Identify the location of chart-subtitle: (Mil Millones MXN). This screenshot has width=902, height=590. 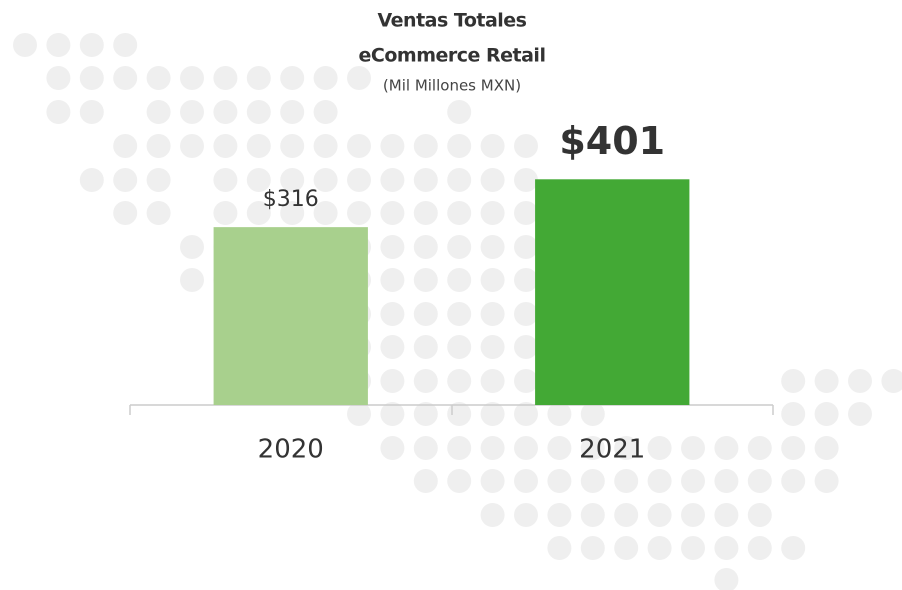
(452, 86).